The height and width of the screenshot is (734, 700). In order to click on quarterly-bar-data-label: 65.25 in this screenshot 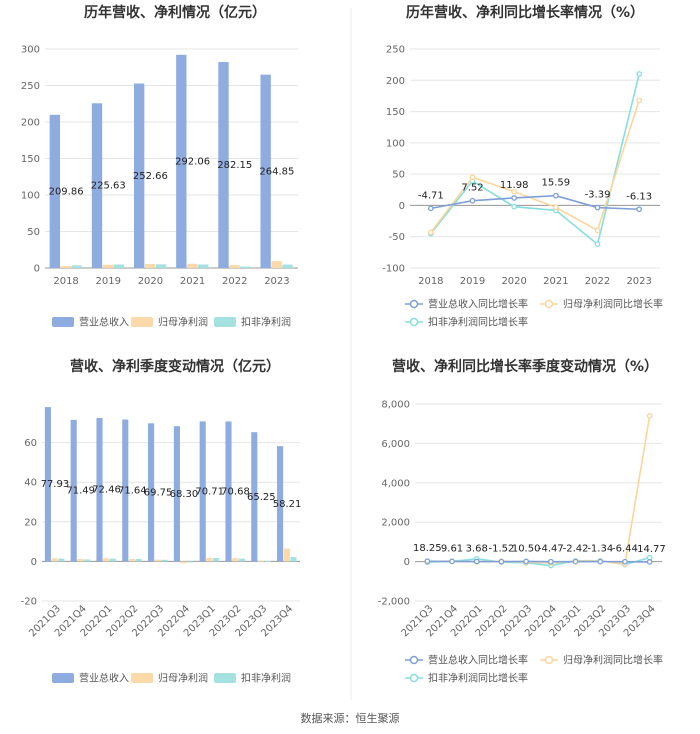, I will do `click(261, 497)`.